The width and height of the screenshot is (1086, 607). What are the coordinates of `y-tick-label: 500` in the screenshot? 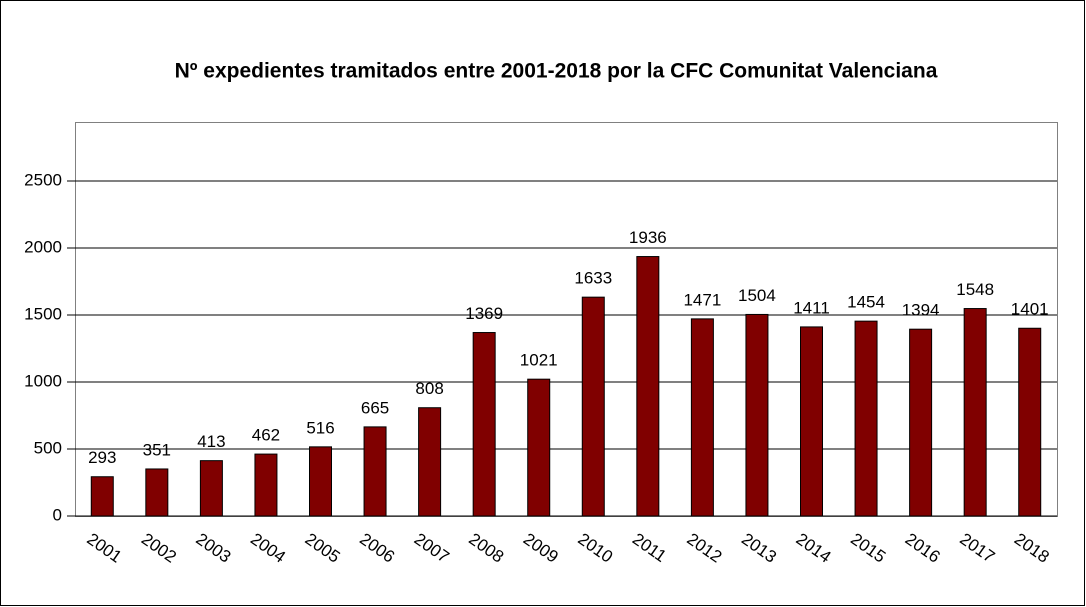 It's located at (48, 447).